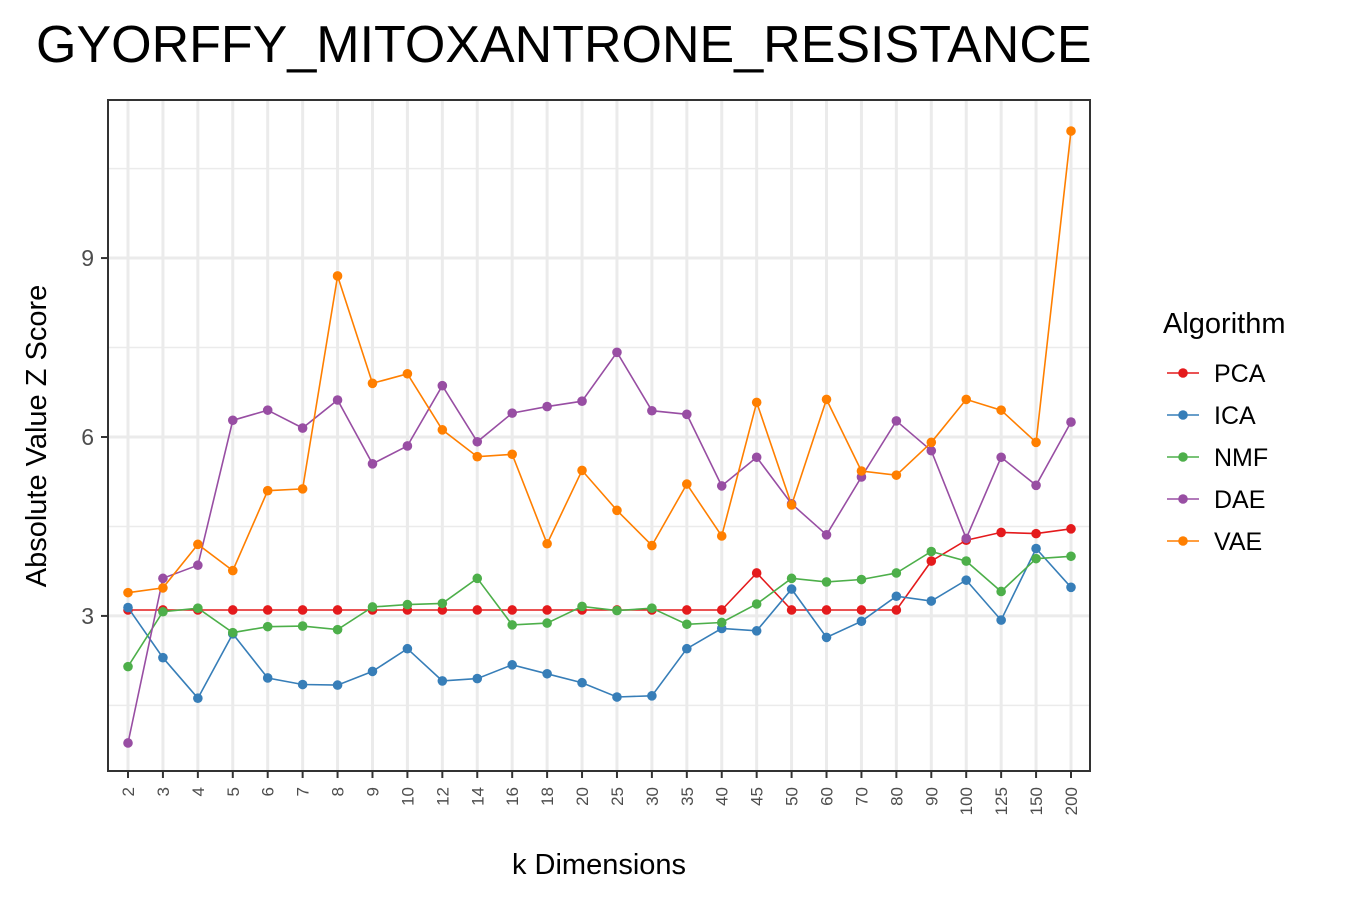 The width and height of the screenshot is (1350, 900). What do you see at coordinates (268, 791) in the screenshot?
I see `x-tick-label: 6` at bounding box center [268, 791].